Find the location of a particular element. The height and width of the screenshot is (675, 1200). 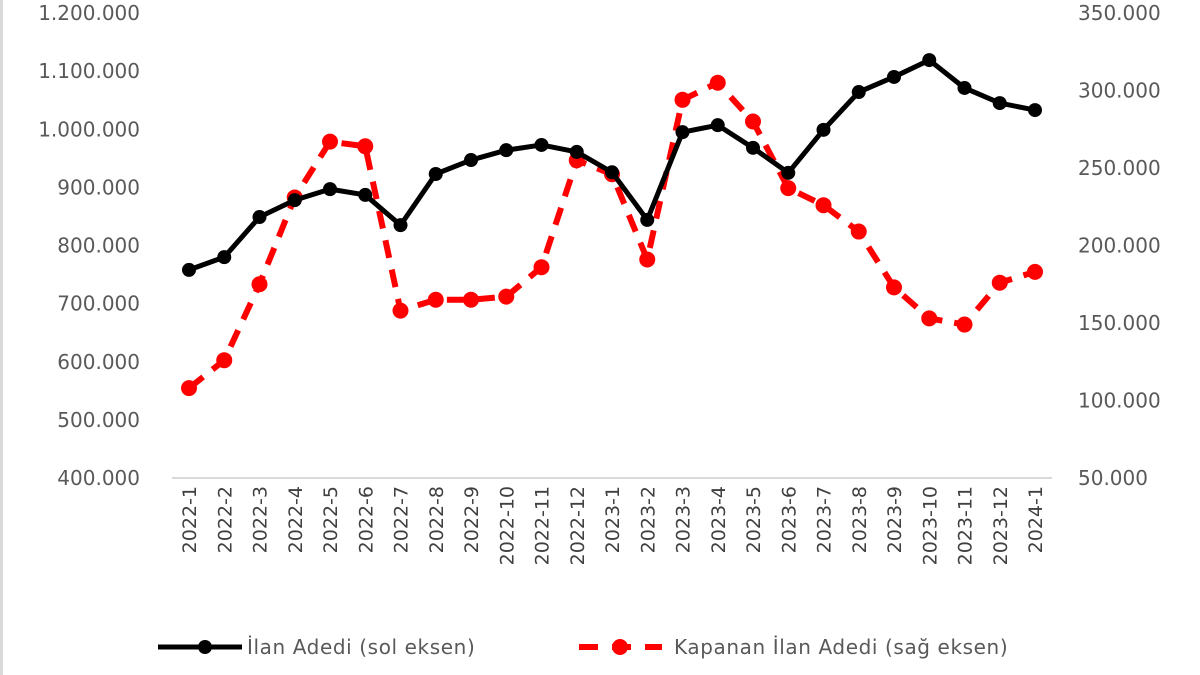

legend-black-marker-icon is located at coordinates (205, 647).